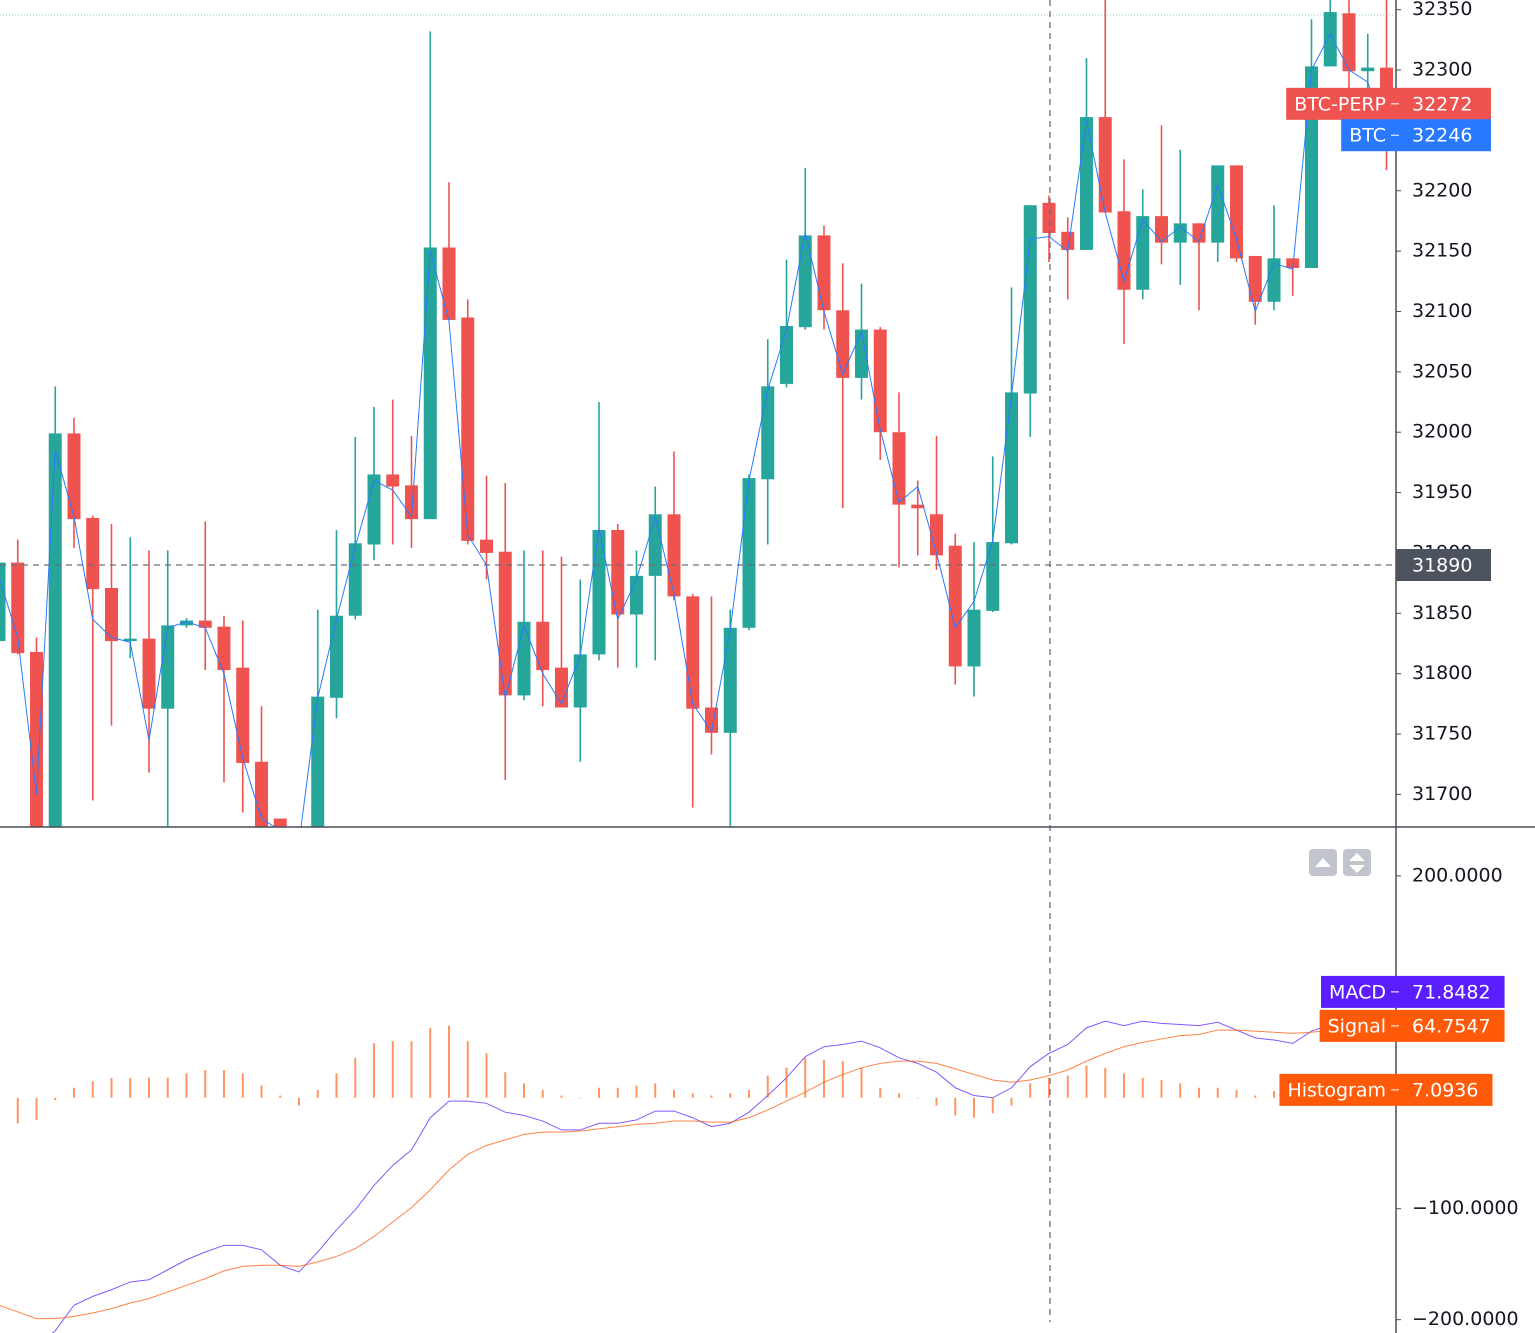 This screenshot has width=1535, height=1333. Describe the element at coordinates (1445, 1090) in the screenshot. I see `series-label-value: 7.0936` at that location.